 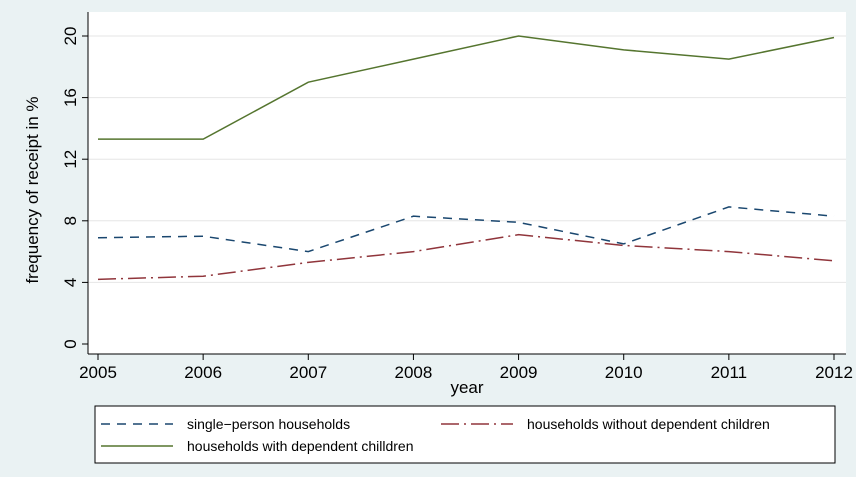 I want to click on legend-label-without-children: households without dependent children, so click(x=648, y=424).